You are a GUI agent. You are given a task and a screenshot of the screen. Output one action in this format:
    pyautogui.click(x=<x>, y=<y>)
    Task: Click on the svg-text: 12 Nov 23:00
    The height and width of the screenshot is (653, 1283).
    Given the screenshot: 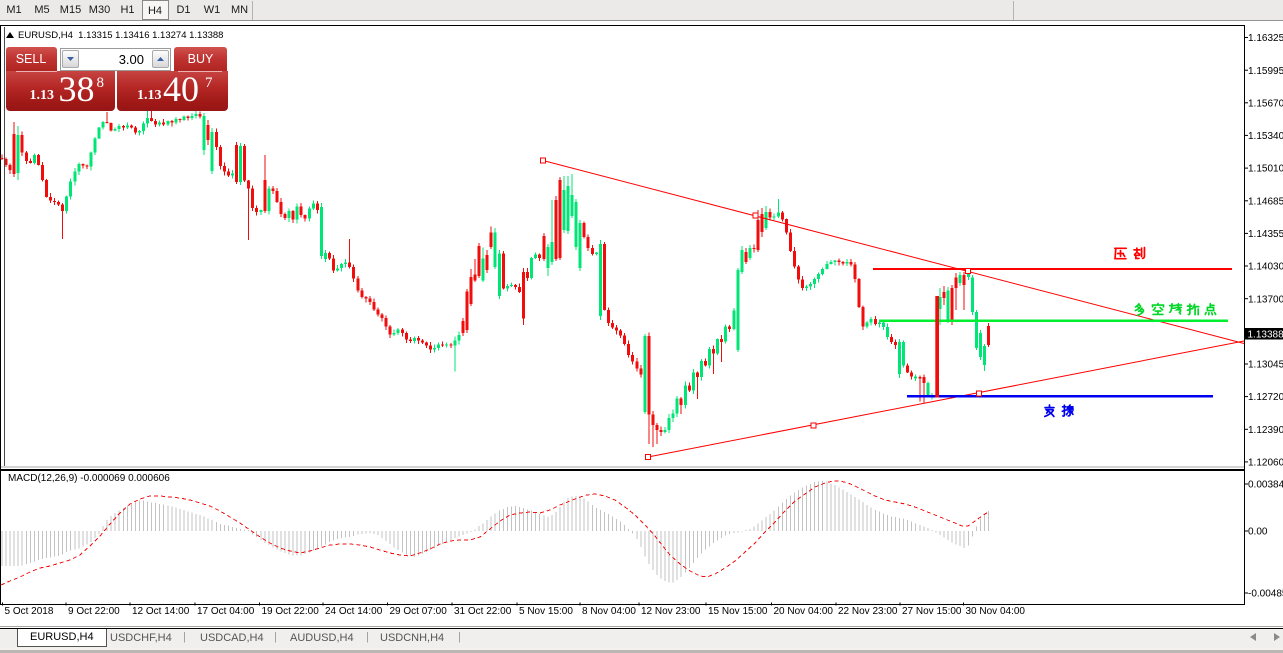 What is the action you would take?
    pyautogui.click(x=671, y=611)
    